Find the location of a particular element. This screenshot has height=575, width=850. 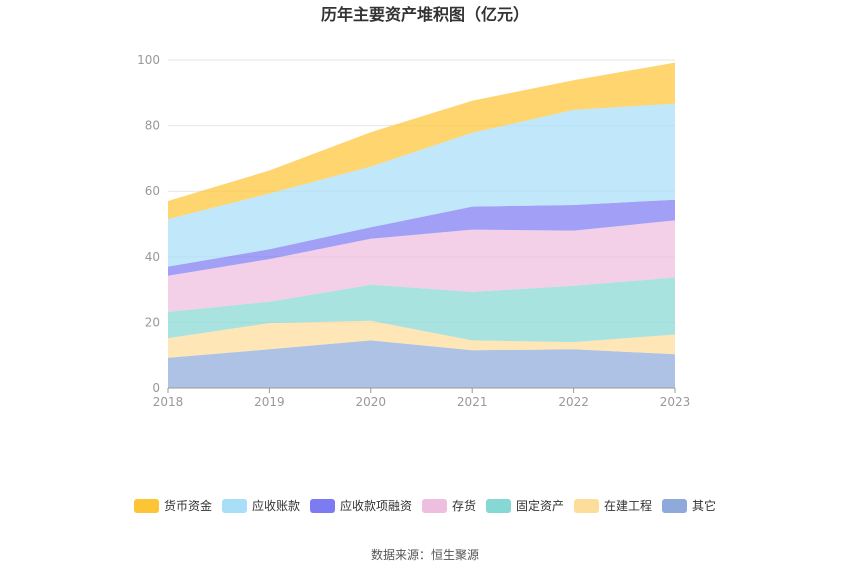

legend-label: 其它 is located at coordinates (704, 505).